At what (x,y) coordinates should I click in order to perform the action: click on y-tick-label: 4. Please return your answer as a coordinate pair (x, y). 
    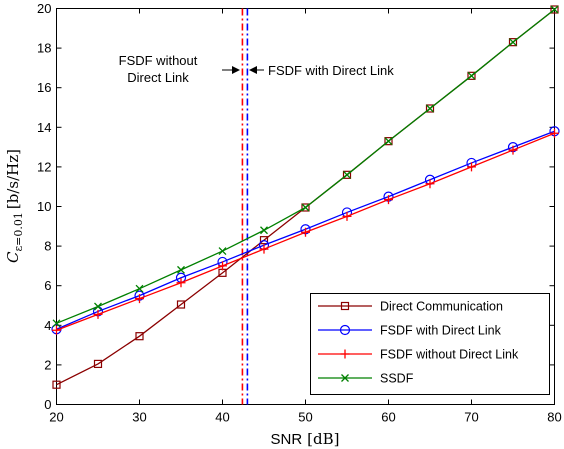
    Looking at the image, I should click on (47, 325).